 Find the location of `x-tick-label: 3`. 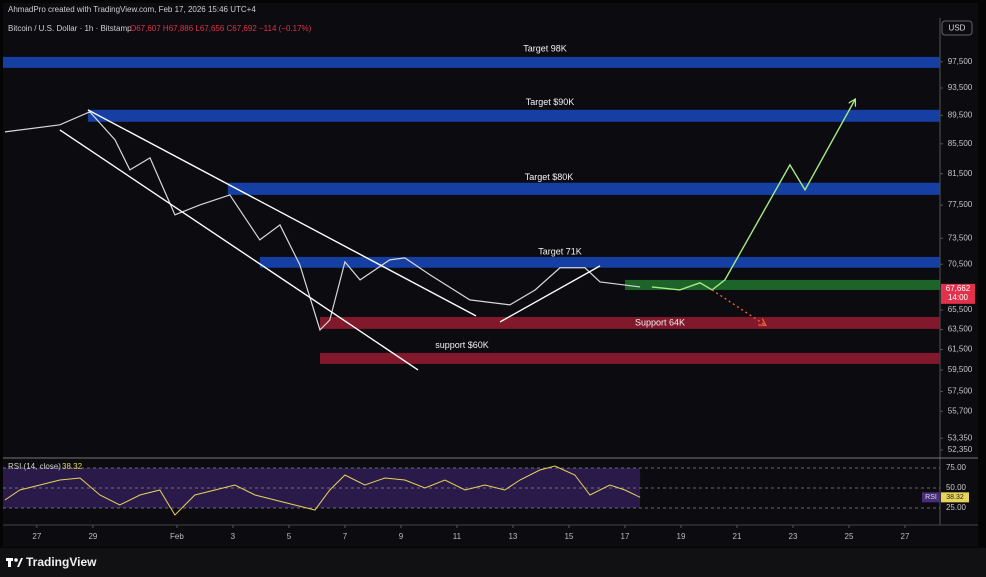

x-tick-label: 3 is located at coordinates (233, 536).